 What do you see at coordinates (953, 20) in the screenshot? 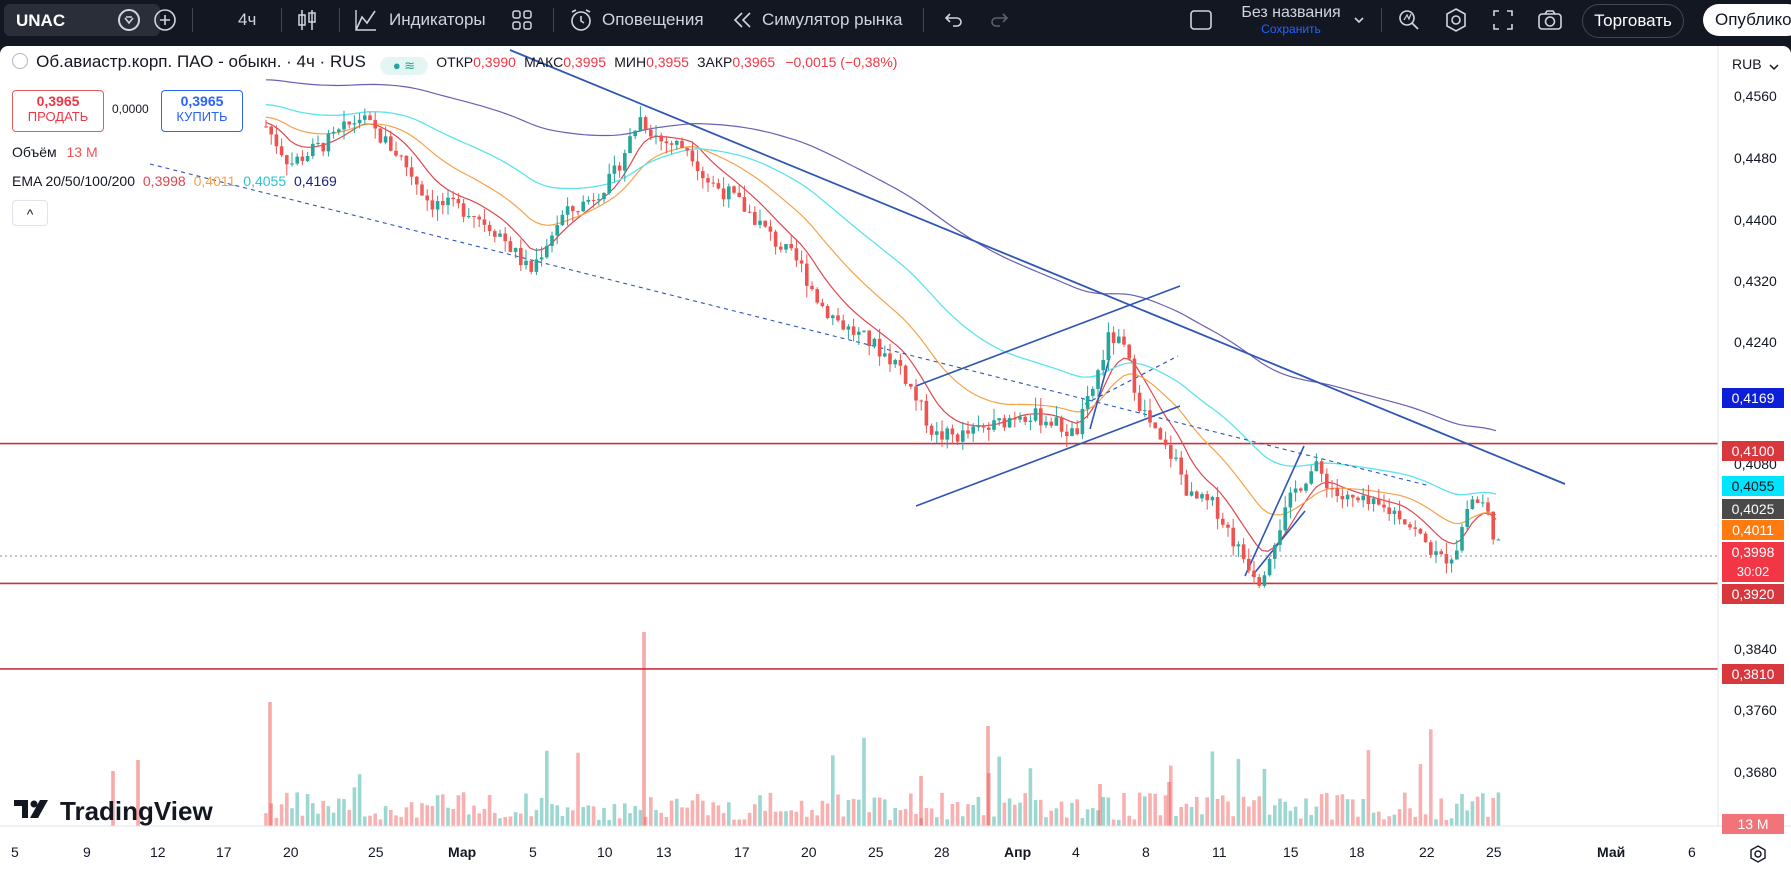
I see `undo-button` at bounding box center [953, 20].